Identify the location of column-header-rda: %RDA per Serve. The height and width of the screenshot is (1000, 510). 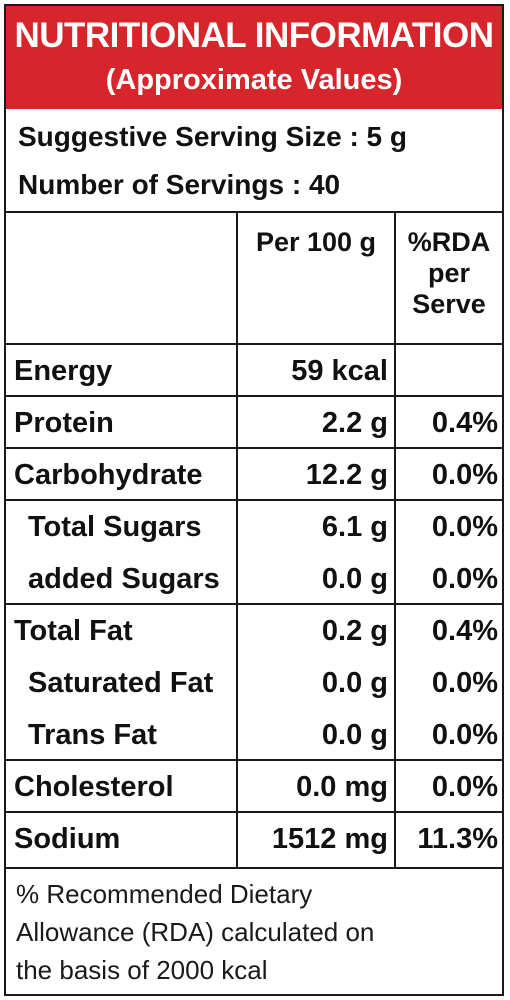
(449, 273).